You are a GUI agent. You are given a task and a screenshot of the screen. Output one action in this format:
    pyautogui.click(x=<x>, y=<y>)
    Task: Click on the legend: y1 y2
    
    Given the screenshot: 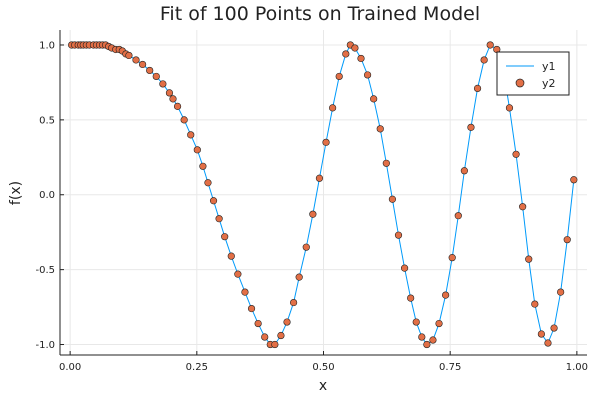 What is the action you would take?
    pyautogui.click(x=533, y=73)
    